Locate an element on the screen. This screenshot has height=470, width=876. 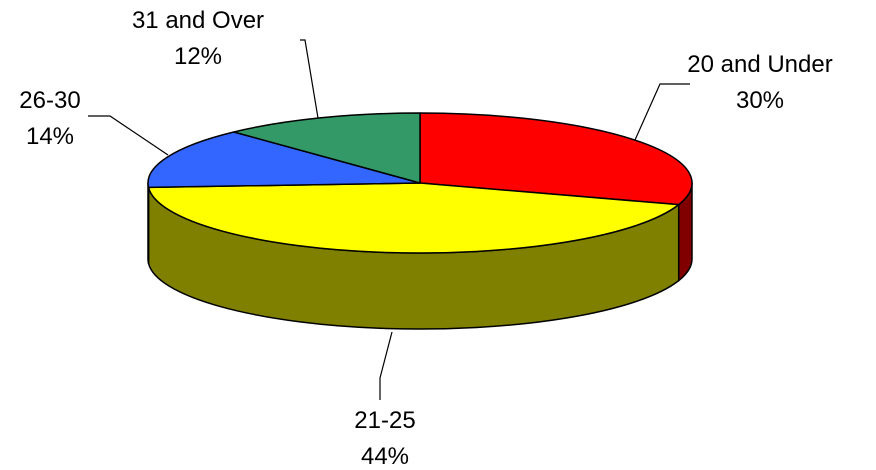
slice-pct-26-30: 14% is located at coordinates (50, 136).